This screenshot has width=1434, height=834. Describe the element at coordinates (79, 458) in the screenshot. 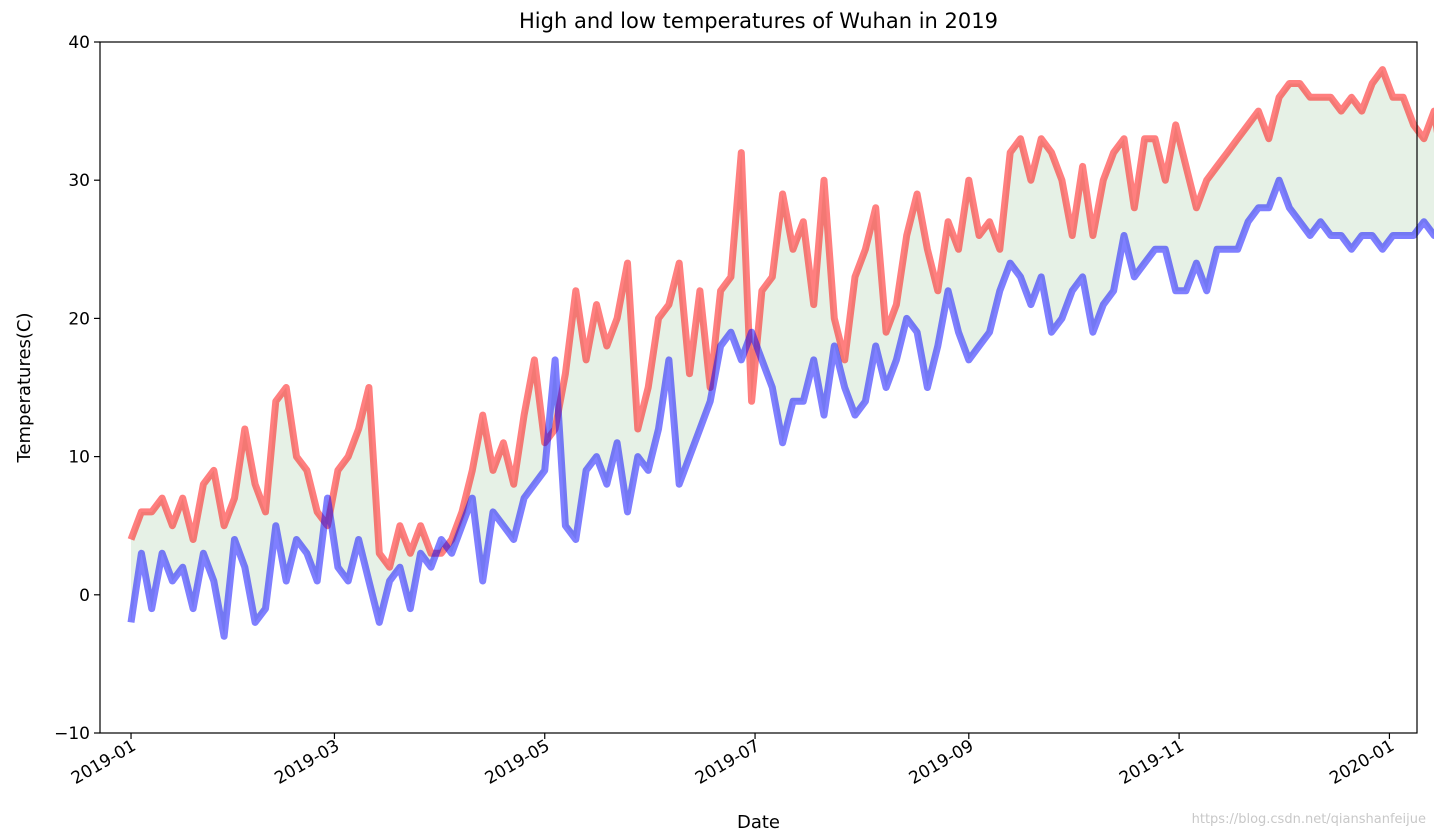

I see `y-tick-label: 10` at that location.